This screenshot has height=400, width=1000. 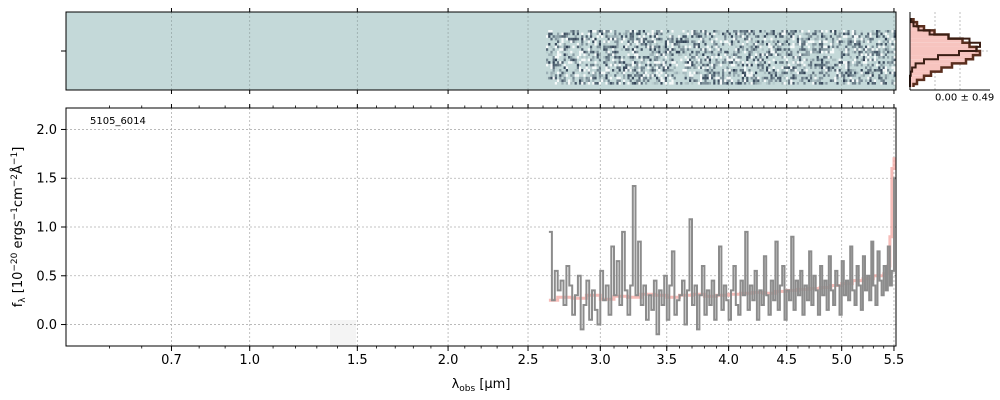 I want to click on x-tick-label: 4.5, so click(x=786, y=360).